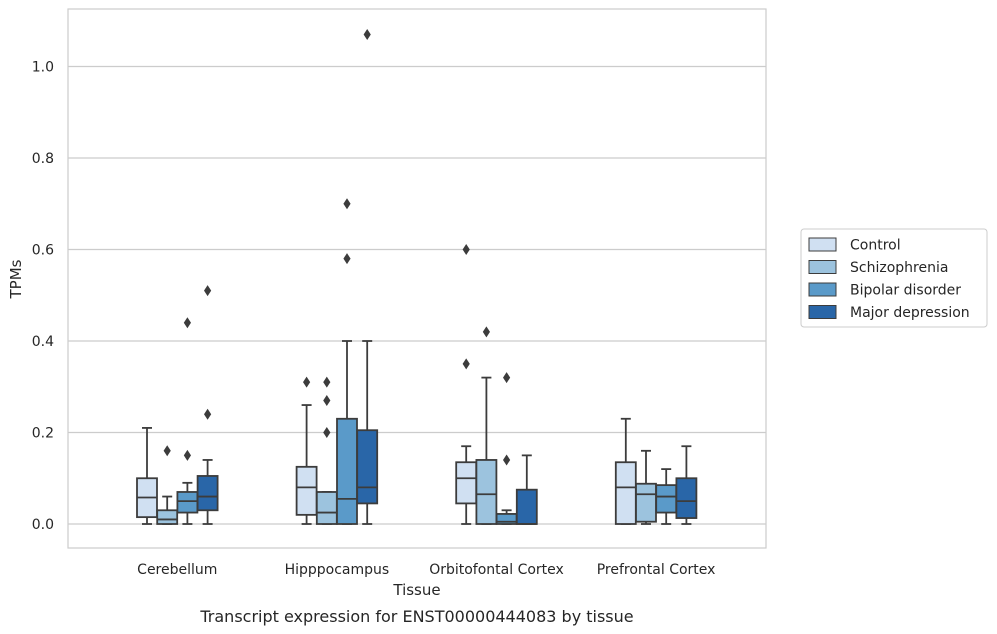 Image resolution: width=997 pixels, height=634 pixels. Describe the element at coordinates (337, 570) in the screenshot. I see `x-tick-label: Hipppocampus` at that location.